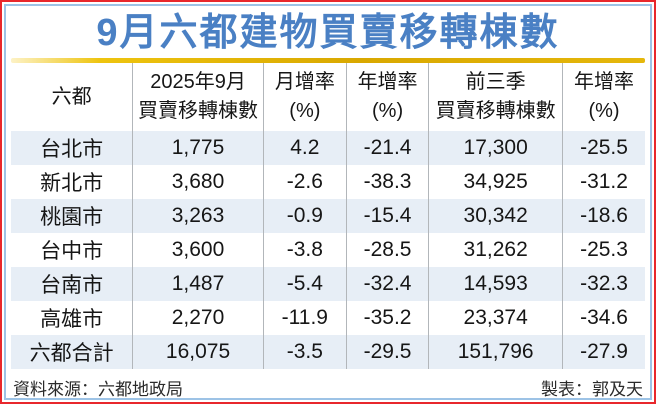  I want to click on city-cell: 台北市, so click(72, 148).